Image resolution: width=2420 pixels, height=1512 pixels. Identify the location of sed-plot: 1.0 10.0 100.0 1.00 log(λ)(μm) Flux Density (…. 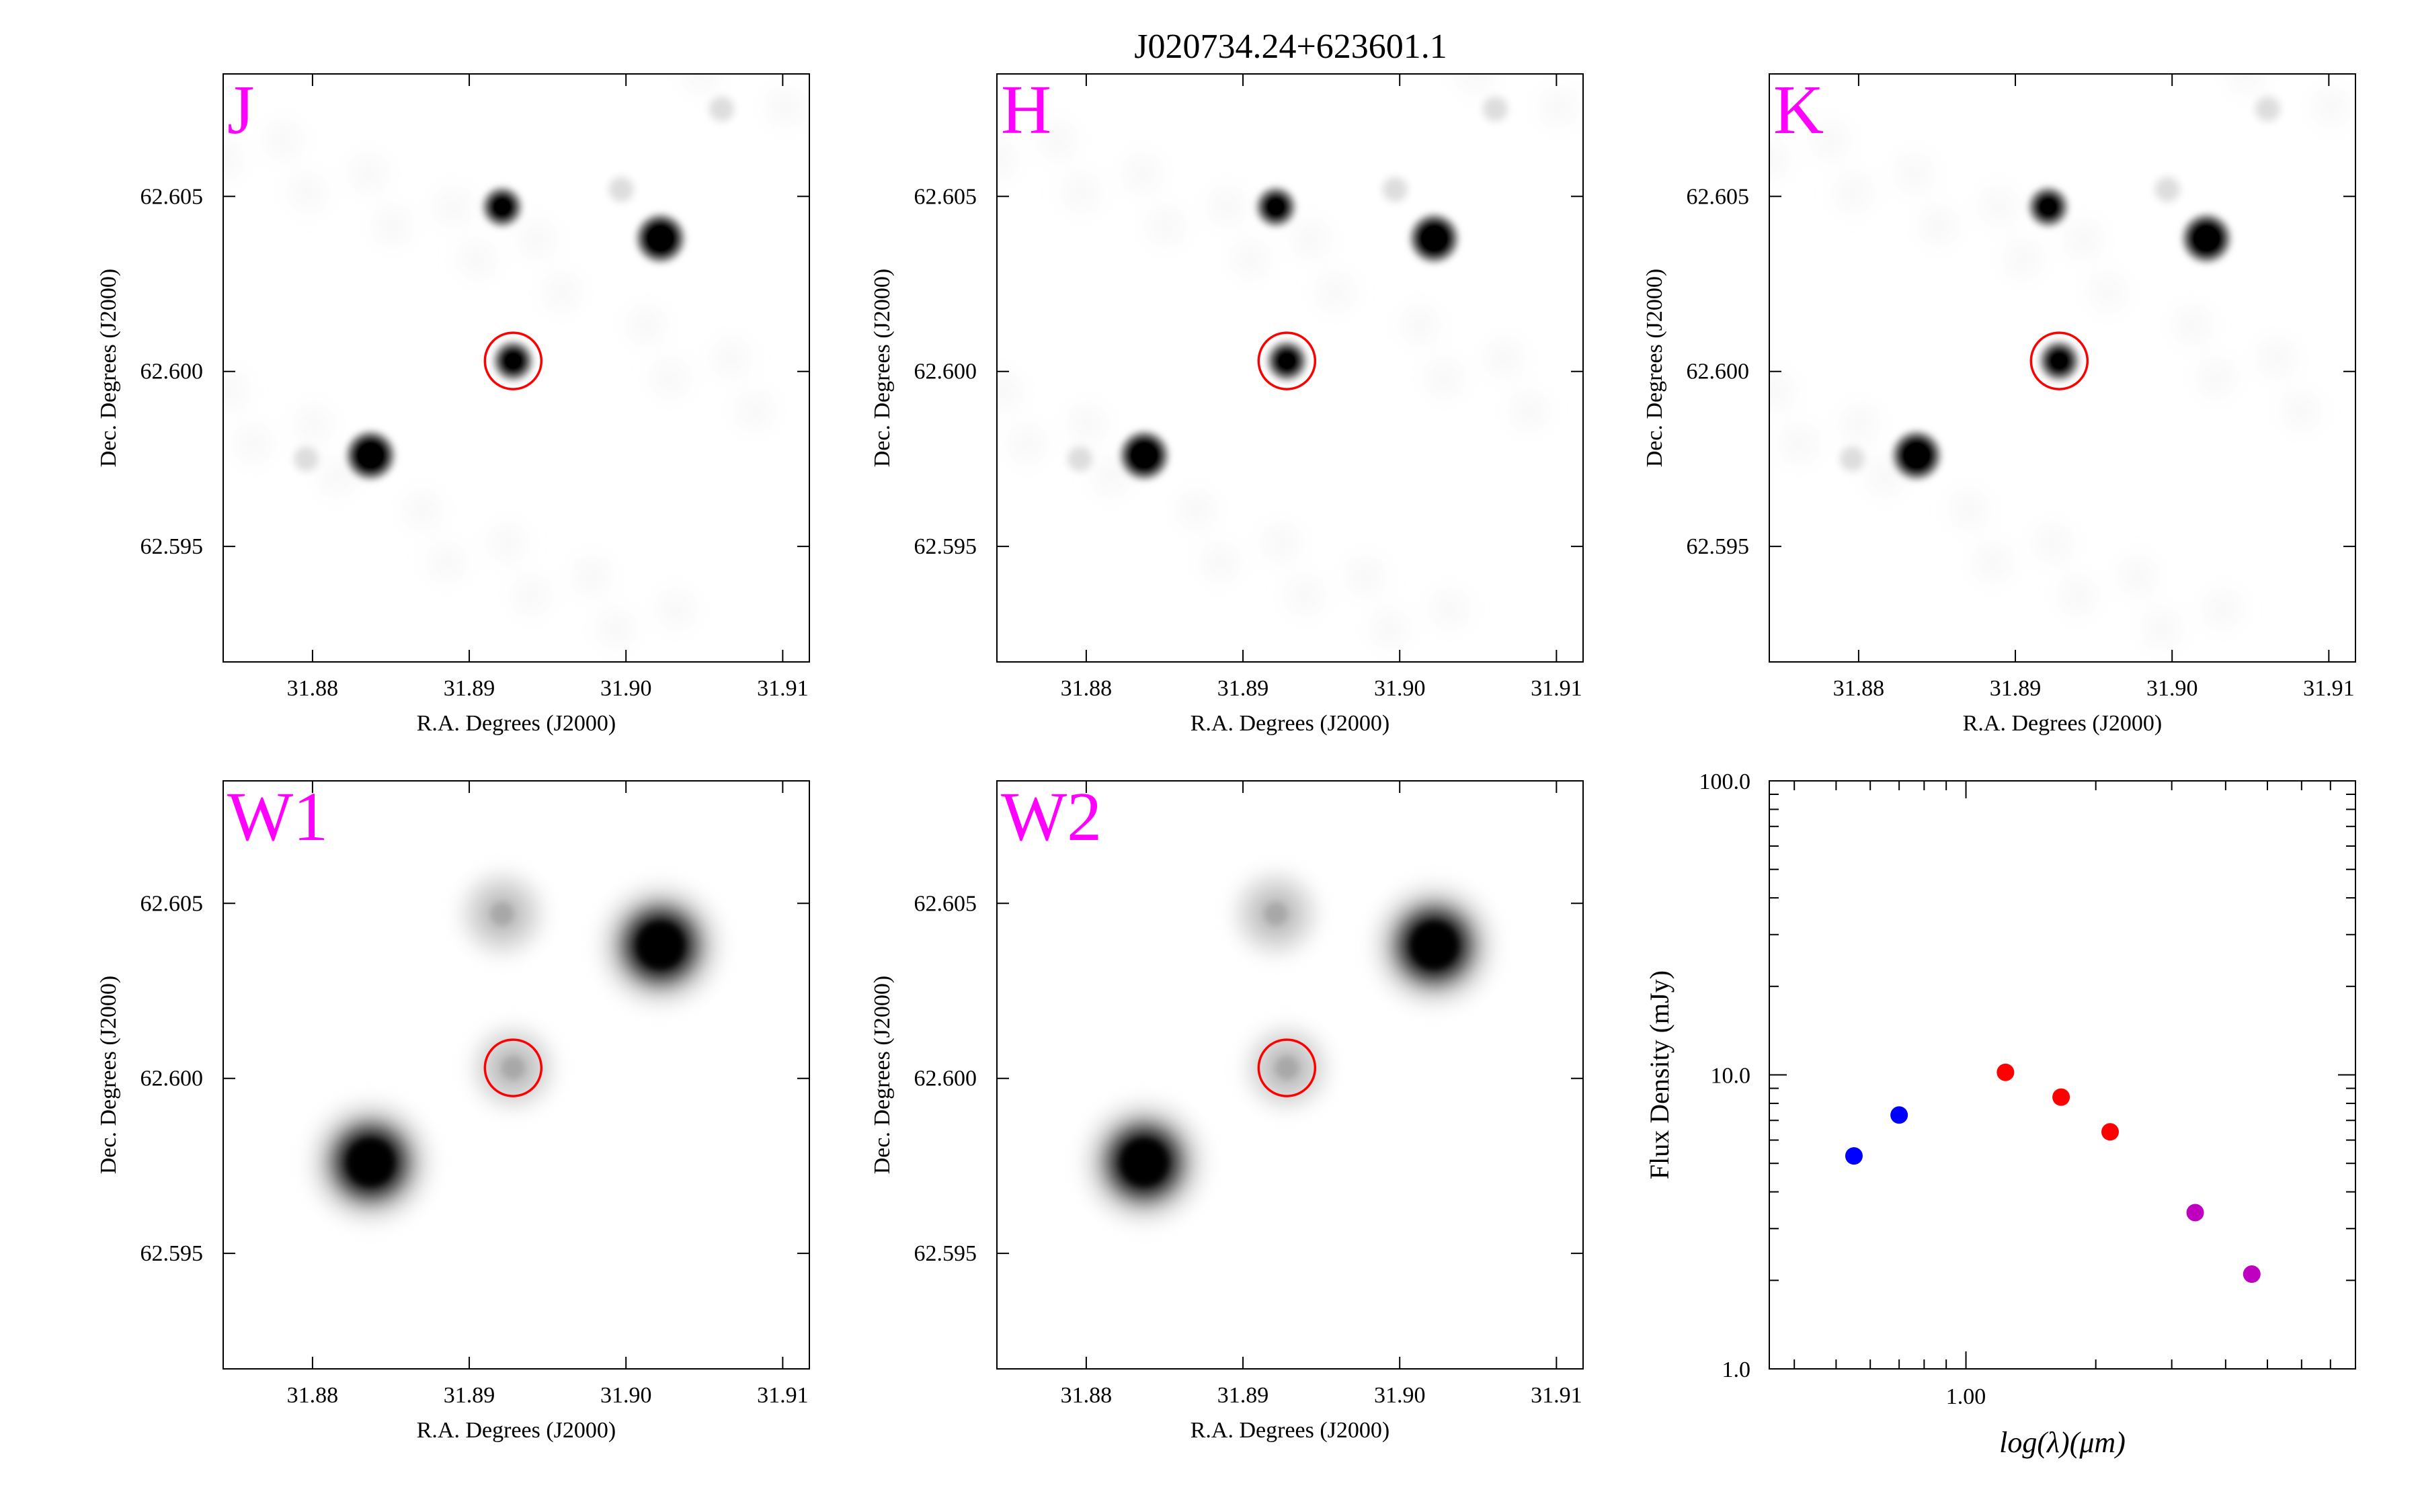
(2000, 1114).